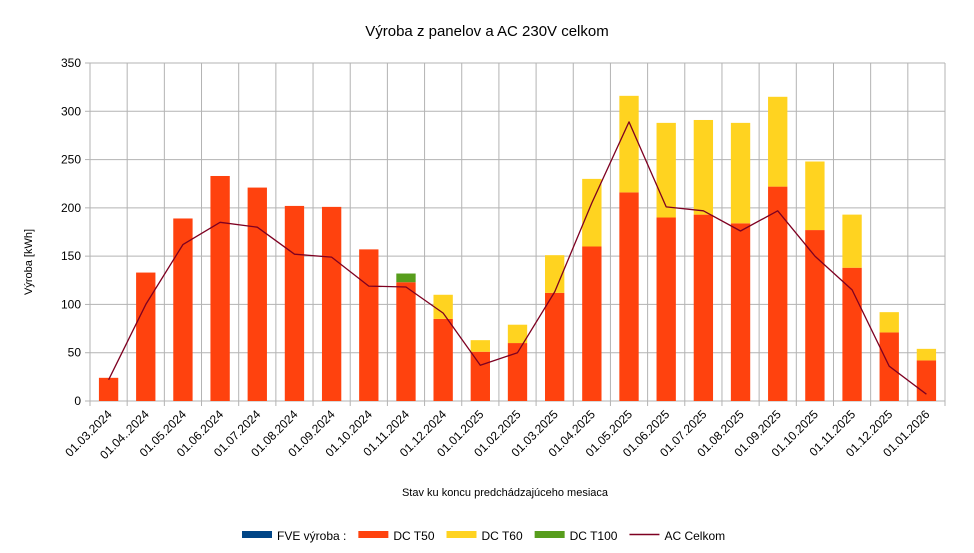 The image size is (974, 553). I want to click on legend-label: AC Celkom, so click(694, 536).